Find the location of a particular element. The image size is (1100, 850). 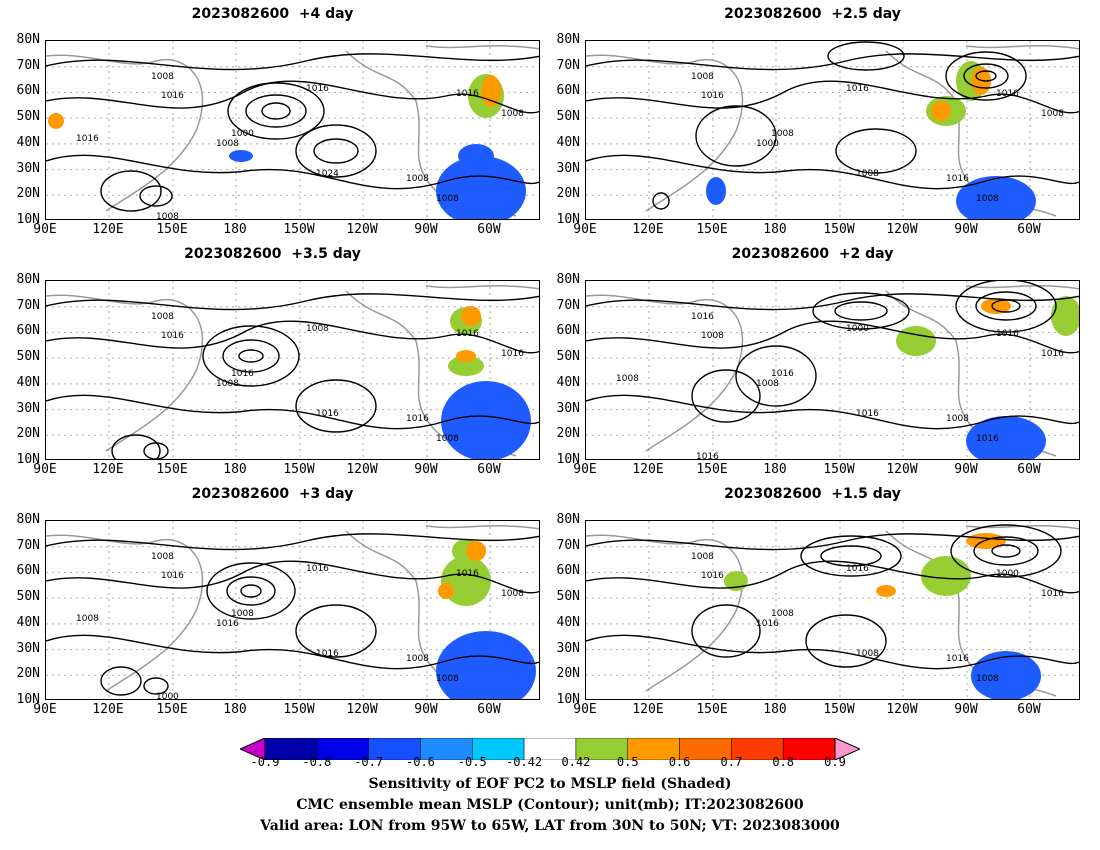

colorbar-tick-label: 0.9 is located at coordinates (835, 762).